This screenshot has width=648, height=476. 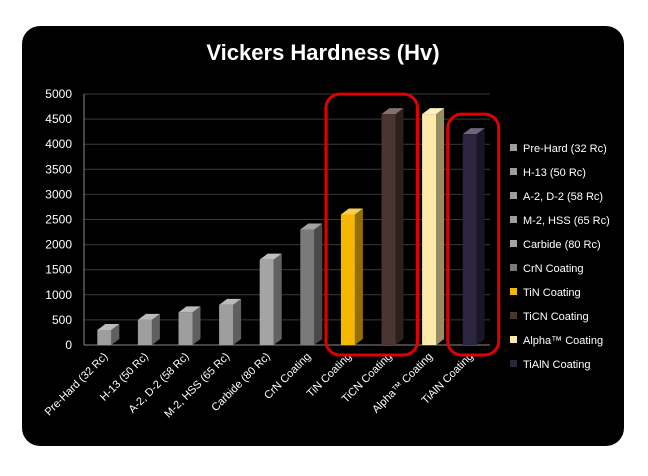 I want to click on legend-label: Carbide (80 Rc), so click(x=562, y=245).